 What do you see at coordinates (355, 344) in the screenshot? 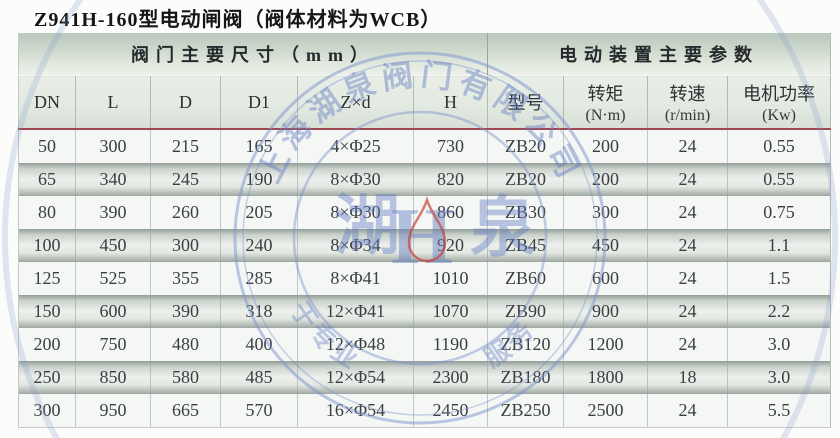
I see `cell-zxd: 12×Φ48` at bounding box center [355, 344].